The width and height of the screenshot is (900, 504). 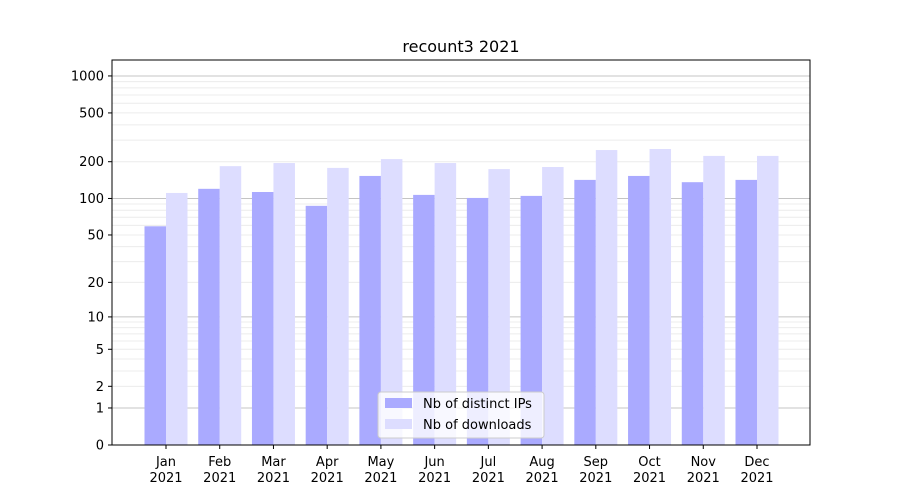 I want to click on y-tick-label: 50, so click(x=95, y=235).